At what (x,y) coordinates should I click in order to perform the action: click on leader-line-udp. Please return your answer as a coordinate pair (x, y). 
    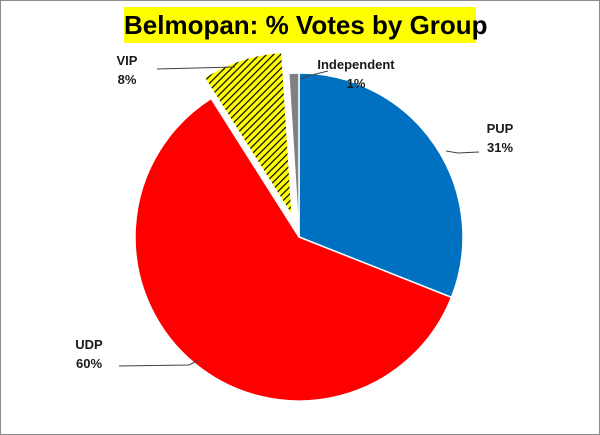
    Looking at the image, I should click on (159, 363).